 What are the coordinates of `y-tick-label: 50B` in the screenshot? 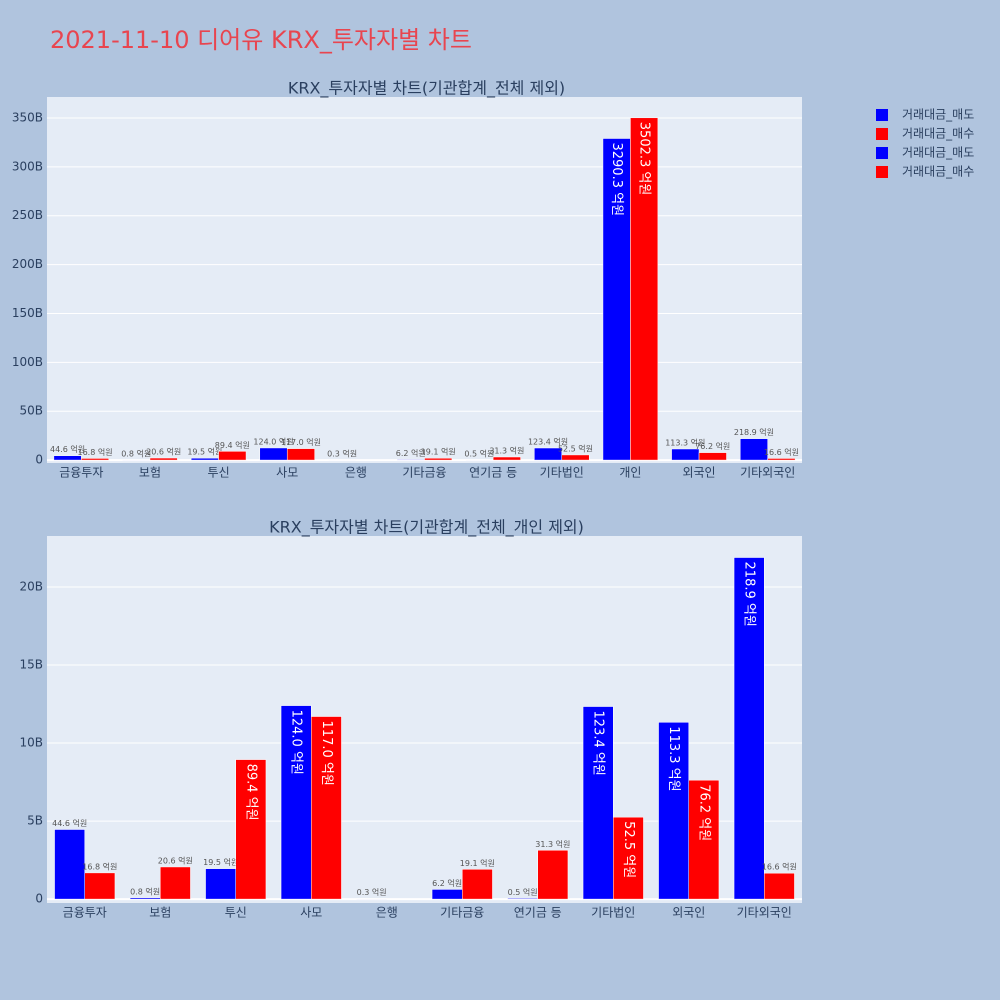 It's located at (31, 411).